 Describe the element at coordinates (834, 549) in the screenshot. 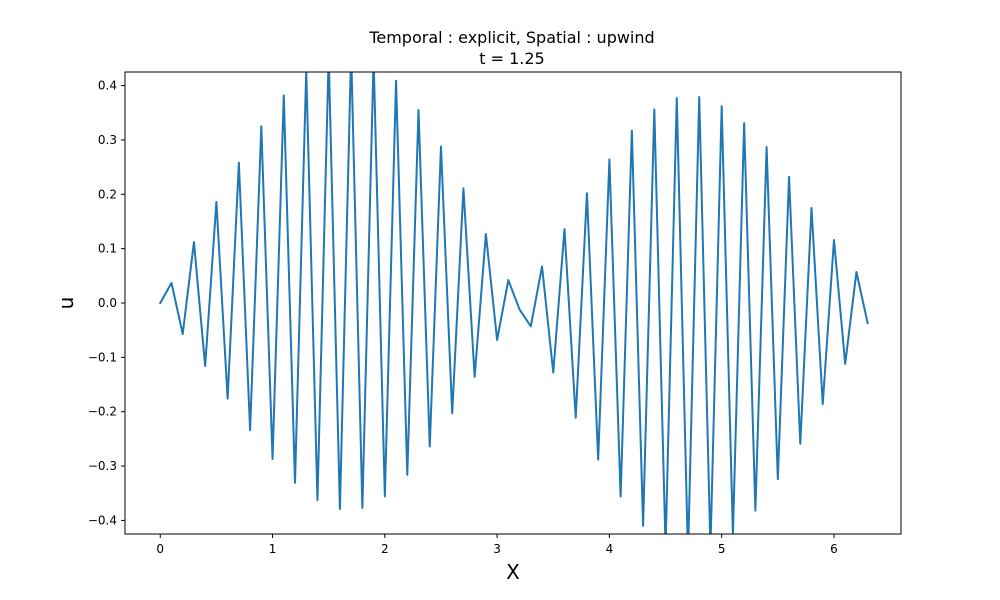

I see `x-tick-label: 6` at that location.